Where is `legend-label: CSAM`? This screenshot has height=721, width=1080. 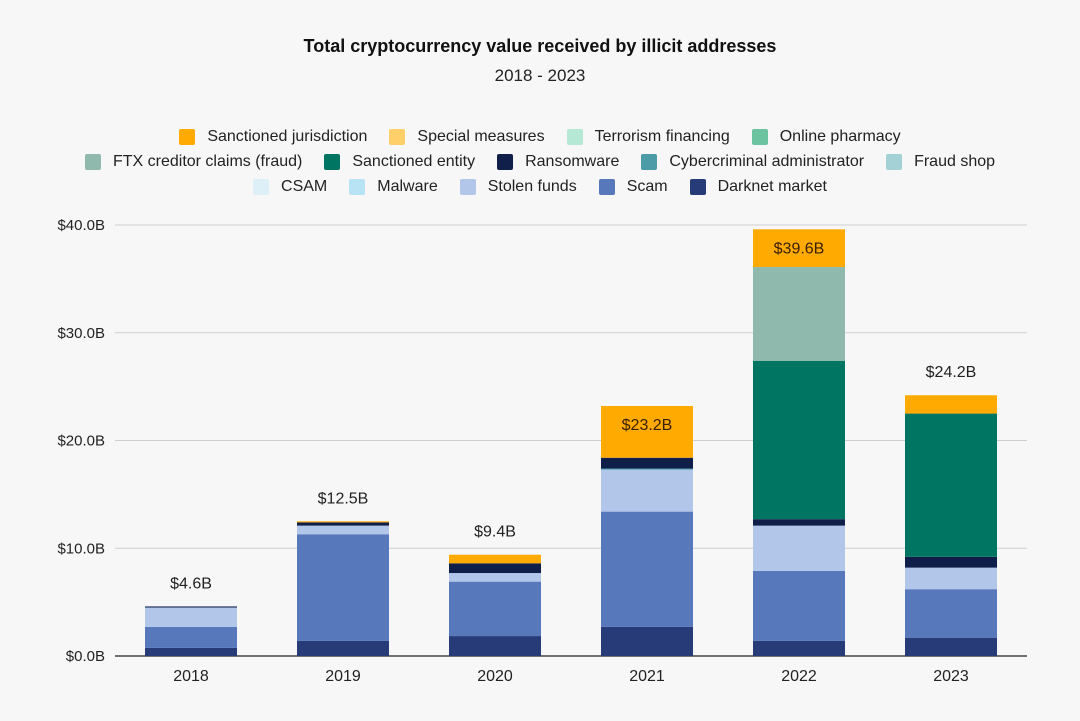
legend-label: CSAM is located at coordinates (304, 186).